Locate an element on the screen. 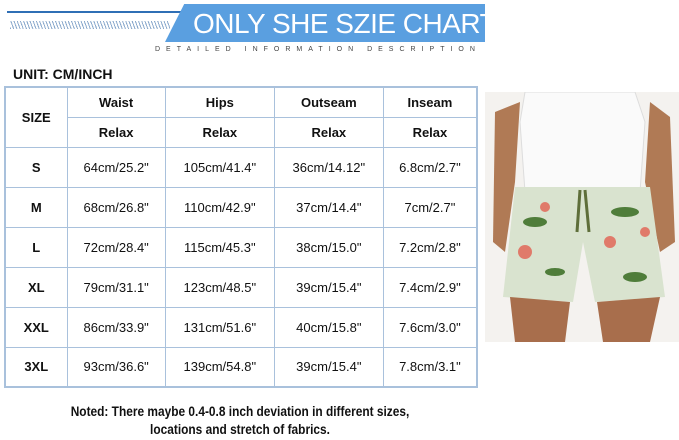 The width and height of the screenshot is (679, 440). measurement-cell: 7.2cm/2.8" is located at coordinates (430, 247).